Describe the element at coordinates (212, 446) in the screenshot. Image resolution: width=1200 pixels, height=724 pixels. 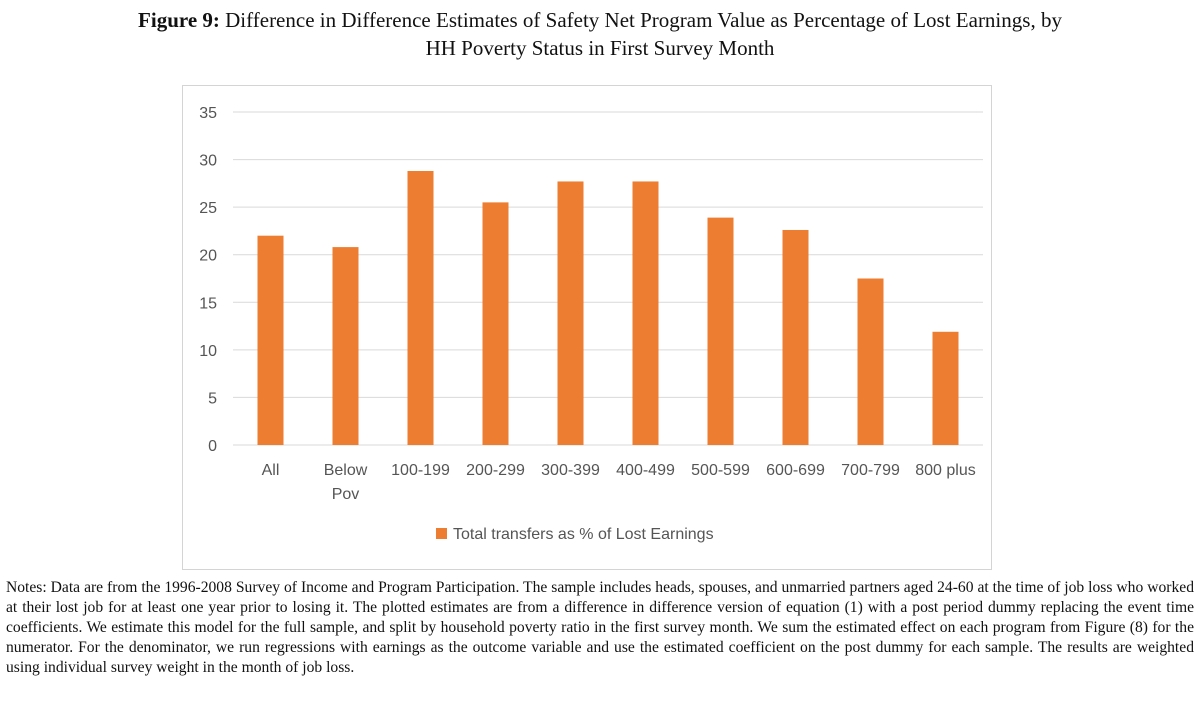
I see `y-tick-label: 0` at that location.